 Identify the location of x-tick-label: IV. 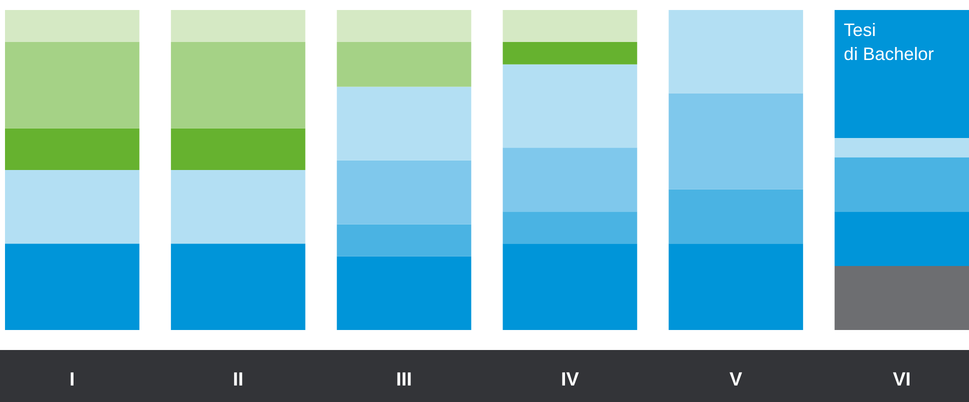
(570, 380).